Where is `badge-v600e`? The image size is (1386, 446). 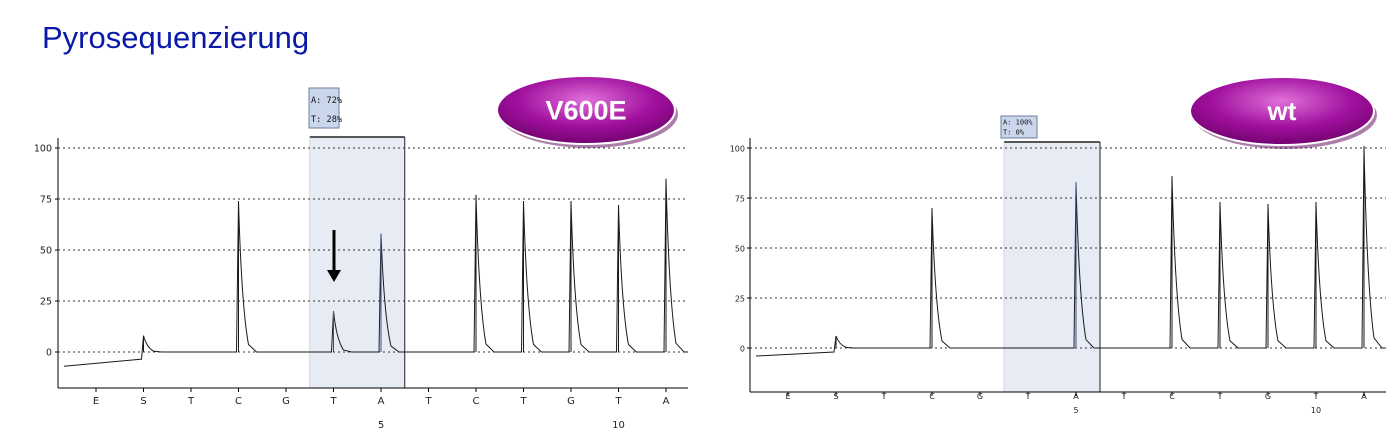 badge-v600e is located at coordinates (586, 110).